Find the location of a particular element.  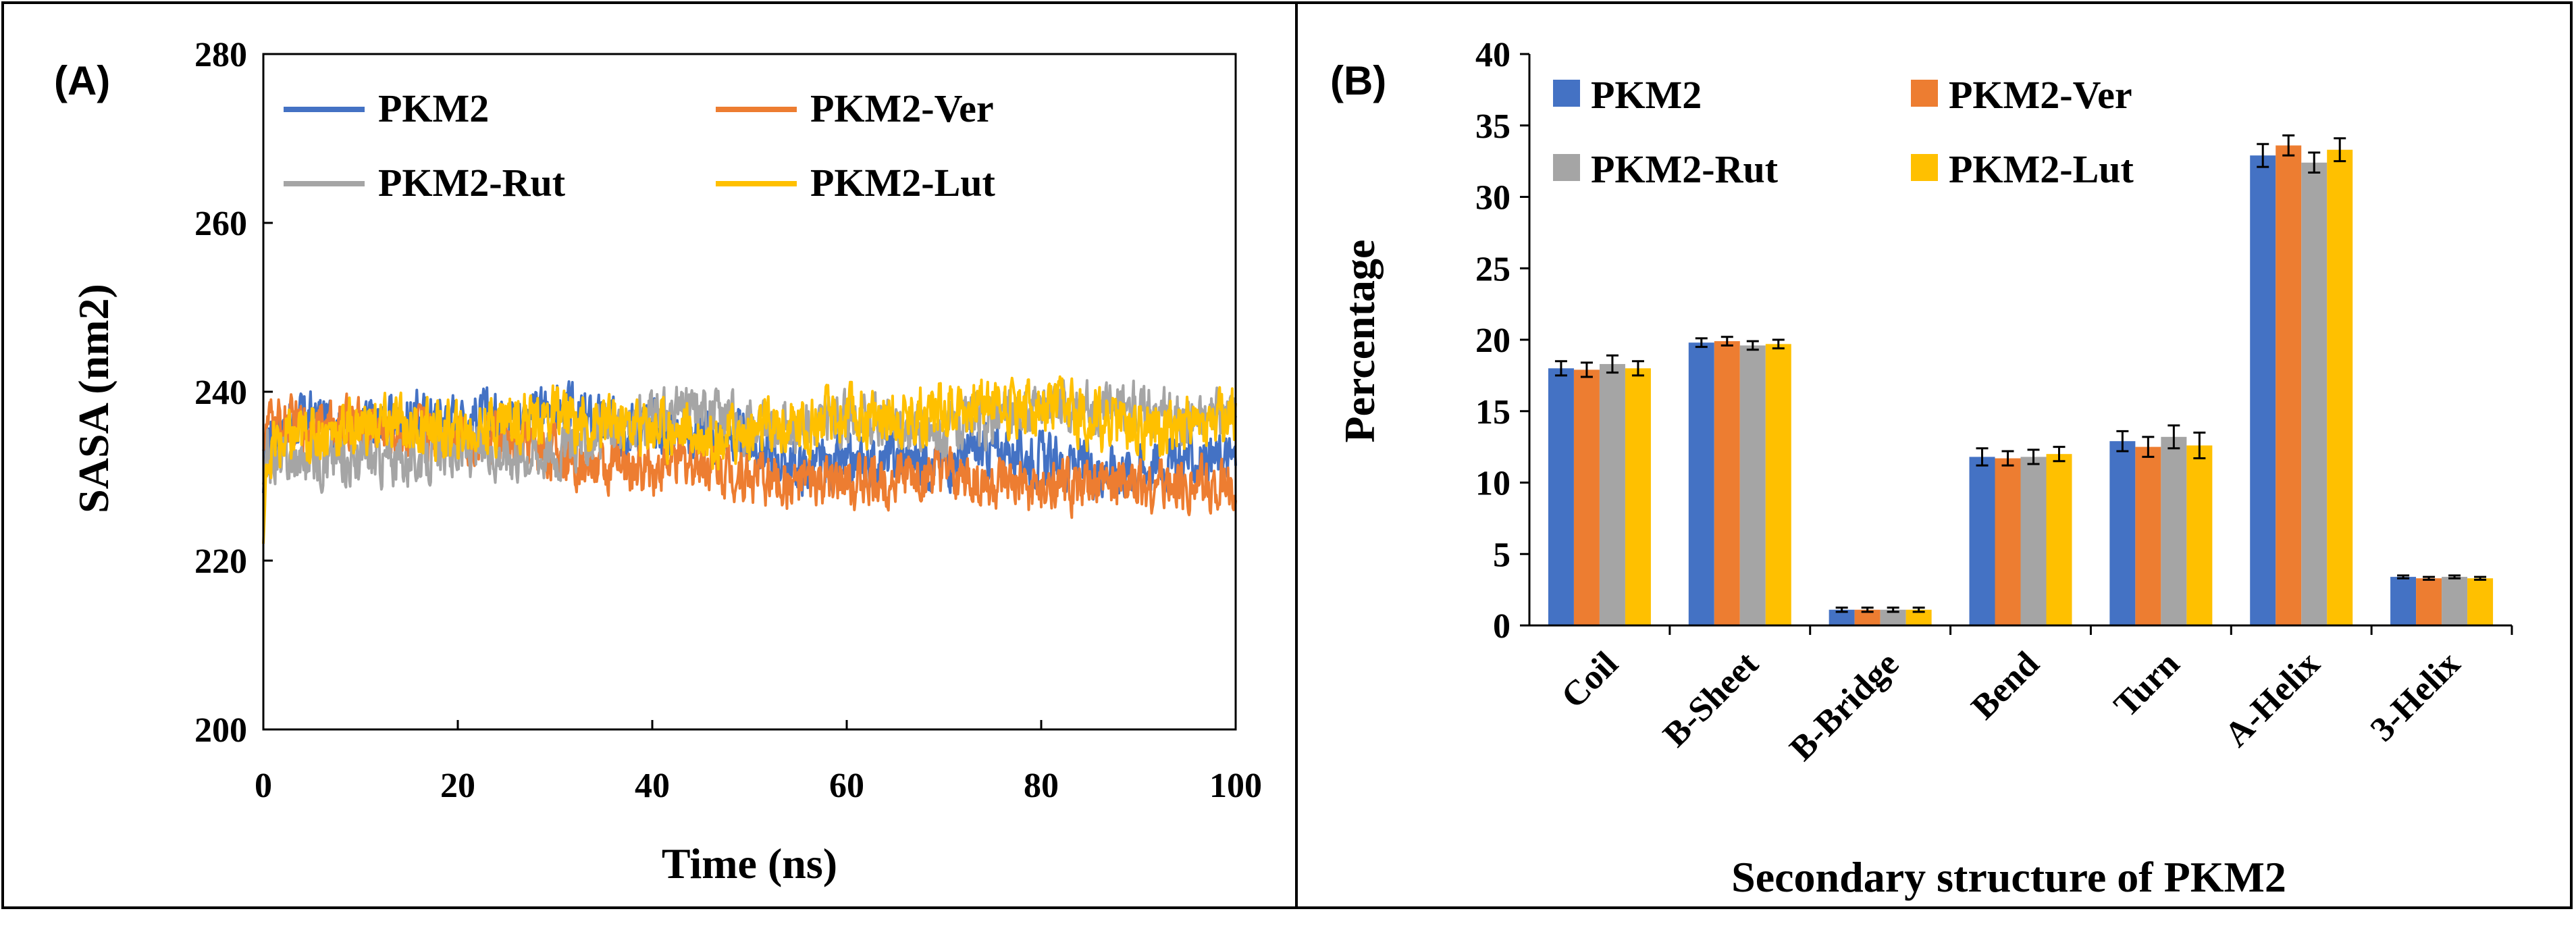

bar-pkm2-ver-b-bridge is located at coordinates (1867, 617).